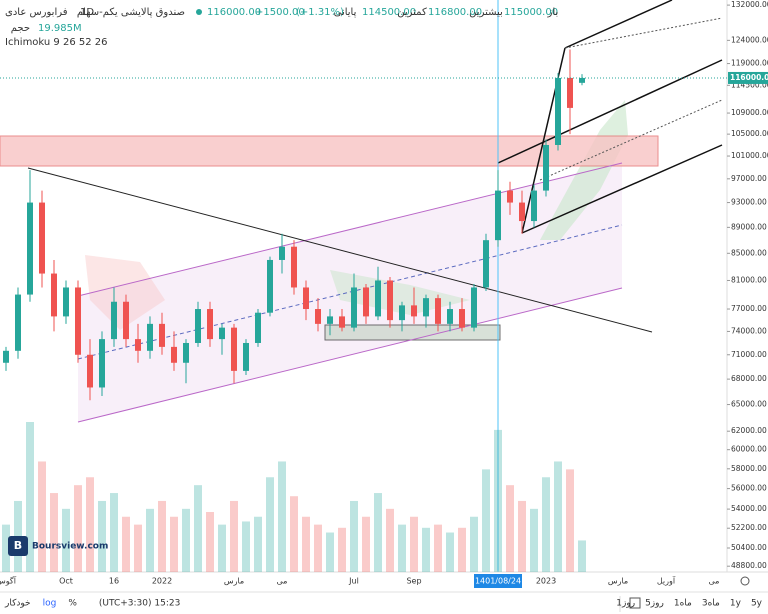  I want to click on symbol: صندوق پالایشی یکم-سهام, so click(131, 12).